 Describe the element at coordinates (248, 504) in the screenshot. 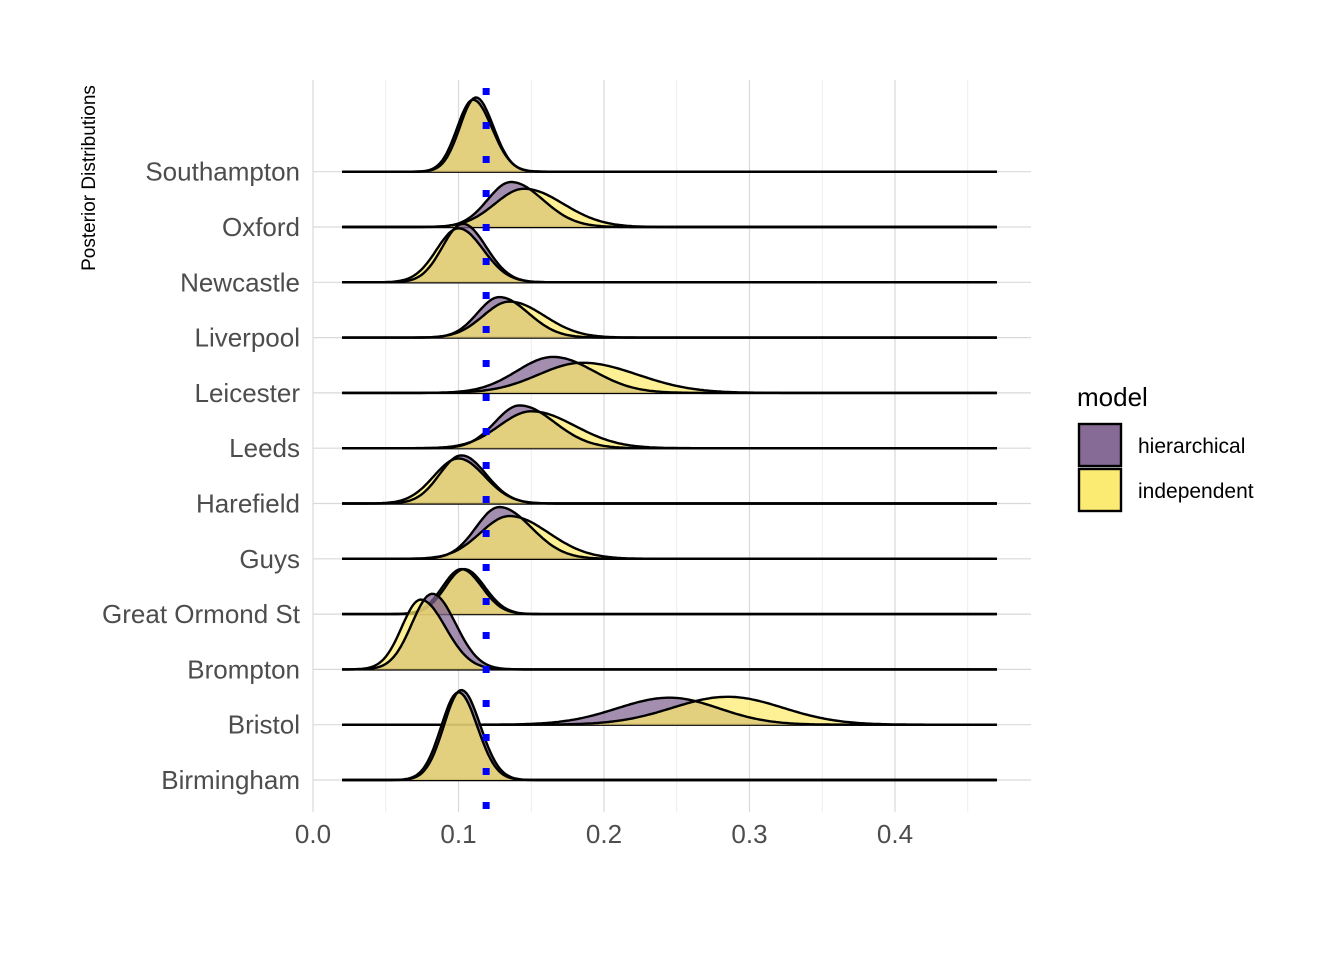

I see `y-tick-label-harefield: Harefield` at that location.